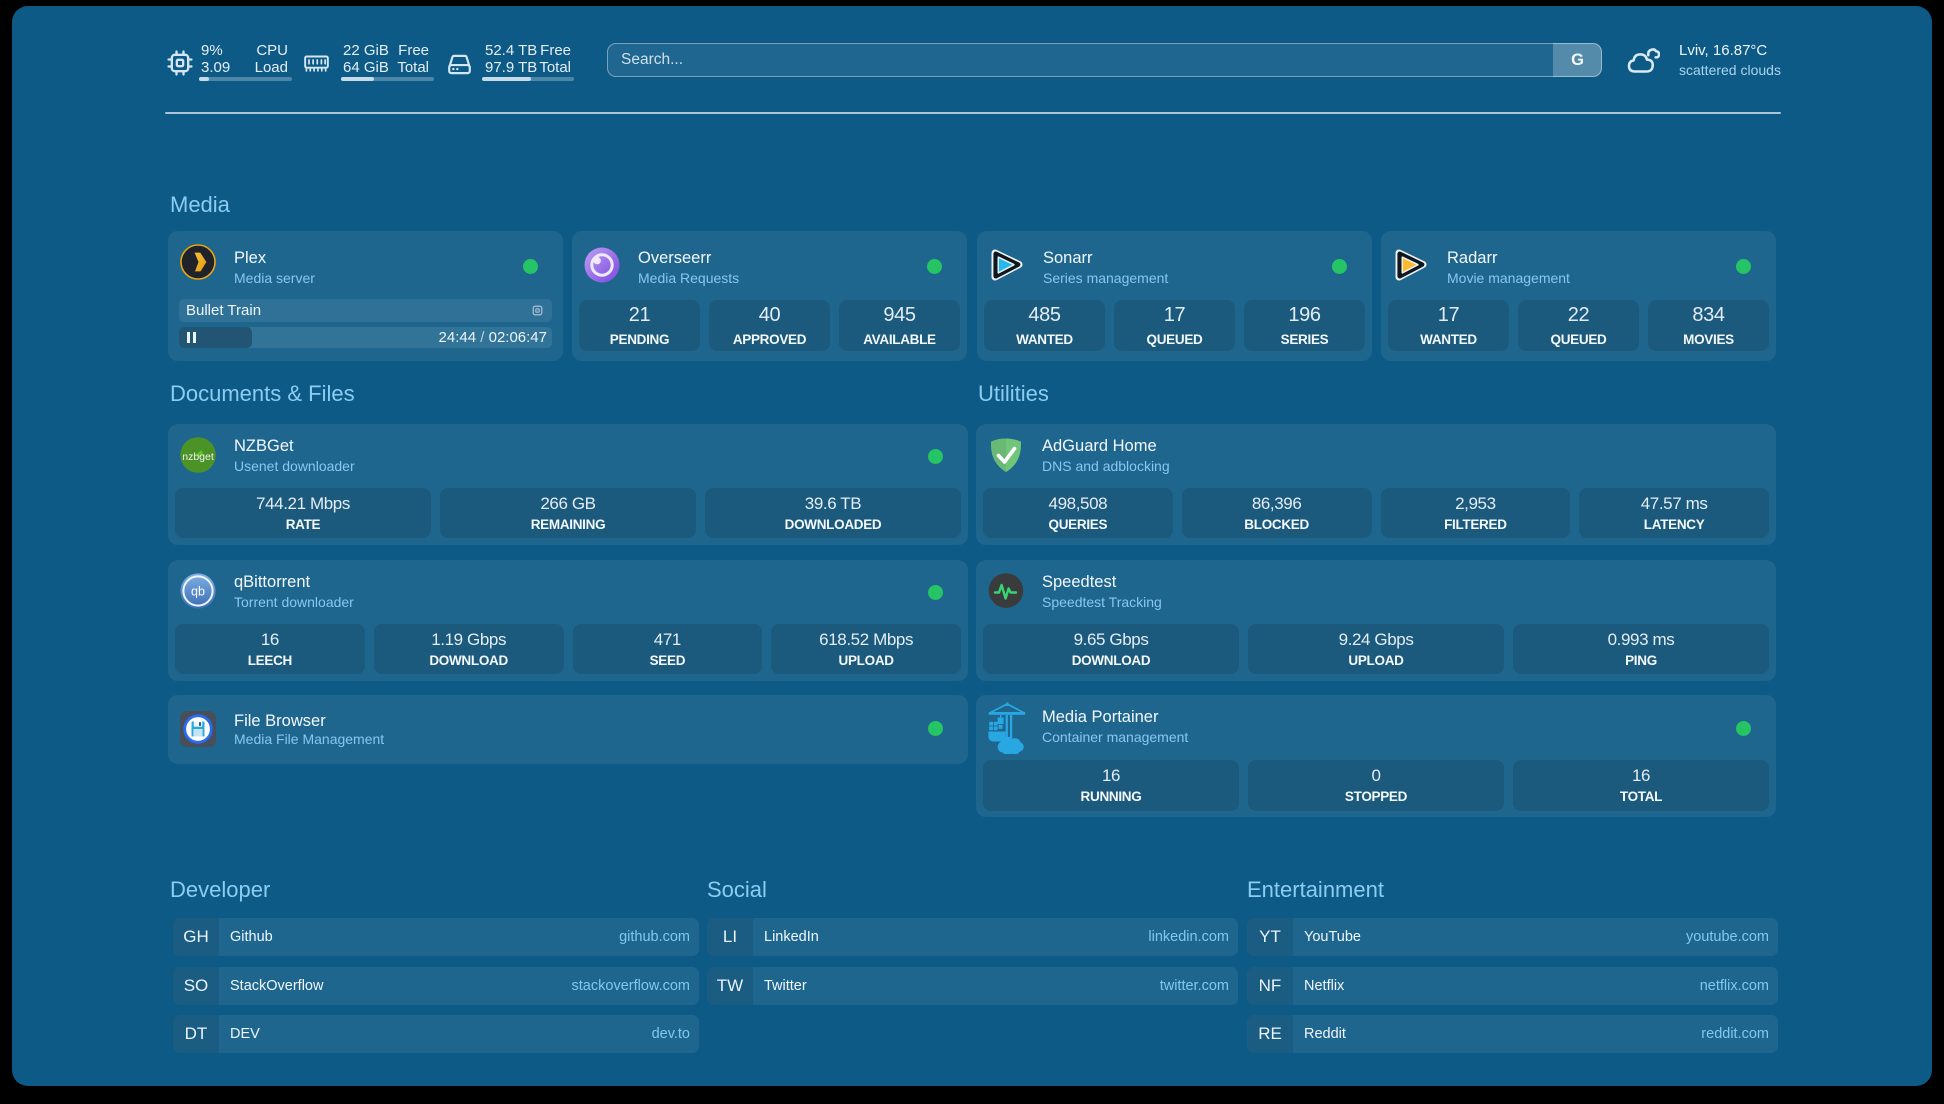 The image size is (1944, 1104). What do you see at coordinates (198, 457) in the screenshot?
I see `svg-text: nzbget` at bounding box center [198, 457].